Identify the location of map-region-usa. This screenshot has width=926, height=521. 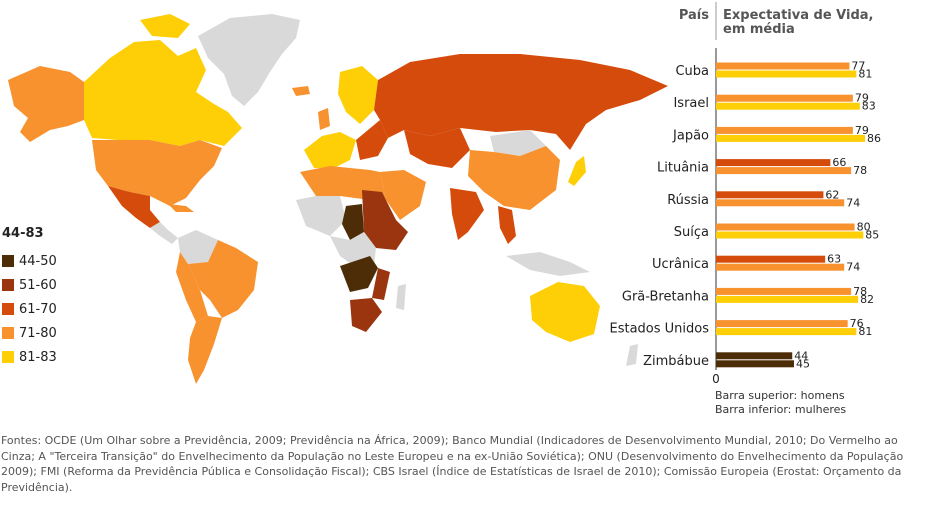
(157, 173).